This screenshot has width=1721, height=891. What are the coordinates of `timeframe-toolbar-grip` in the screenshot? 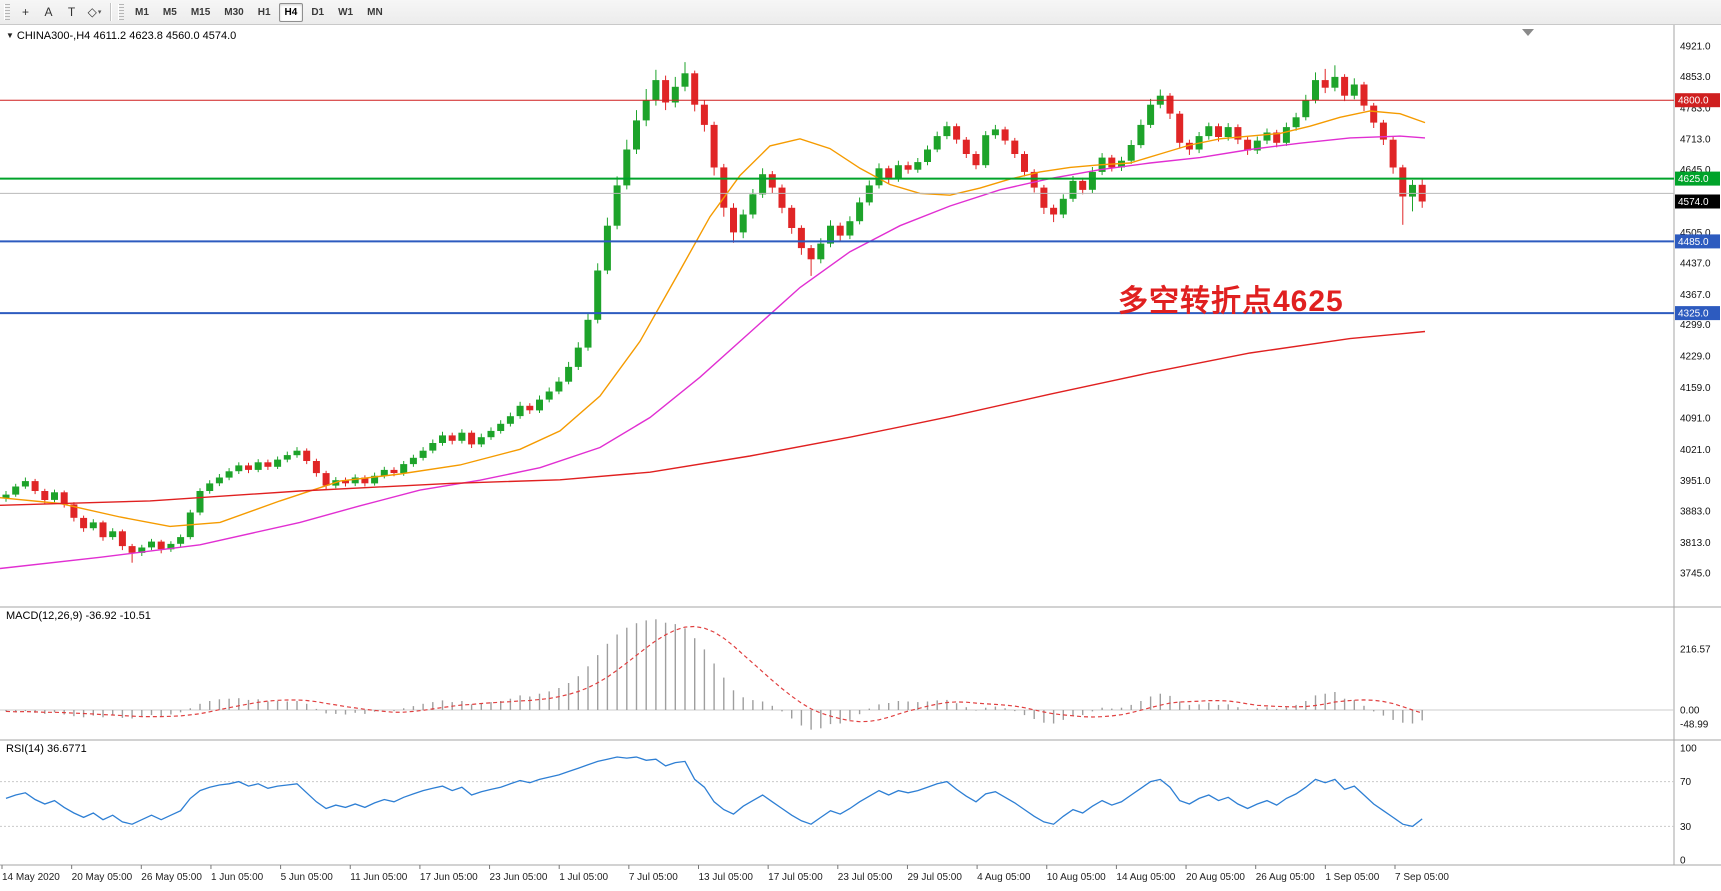 It's located at (121, 12).